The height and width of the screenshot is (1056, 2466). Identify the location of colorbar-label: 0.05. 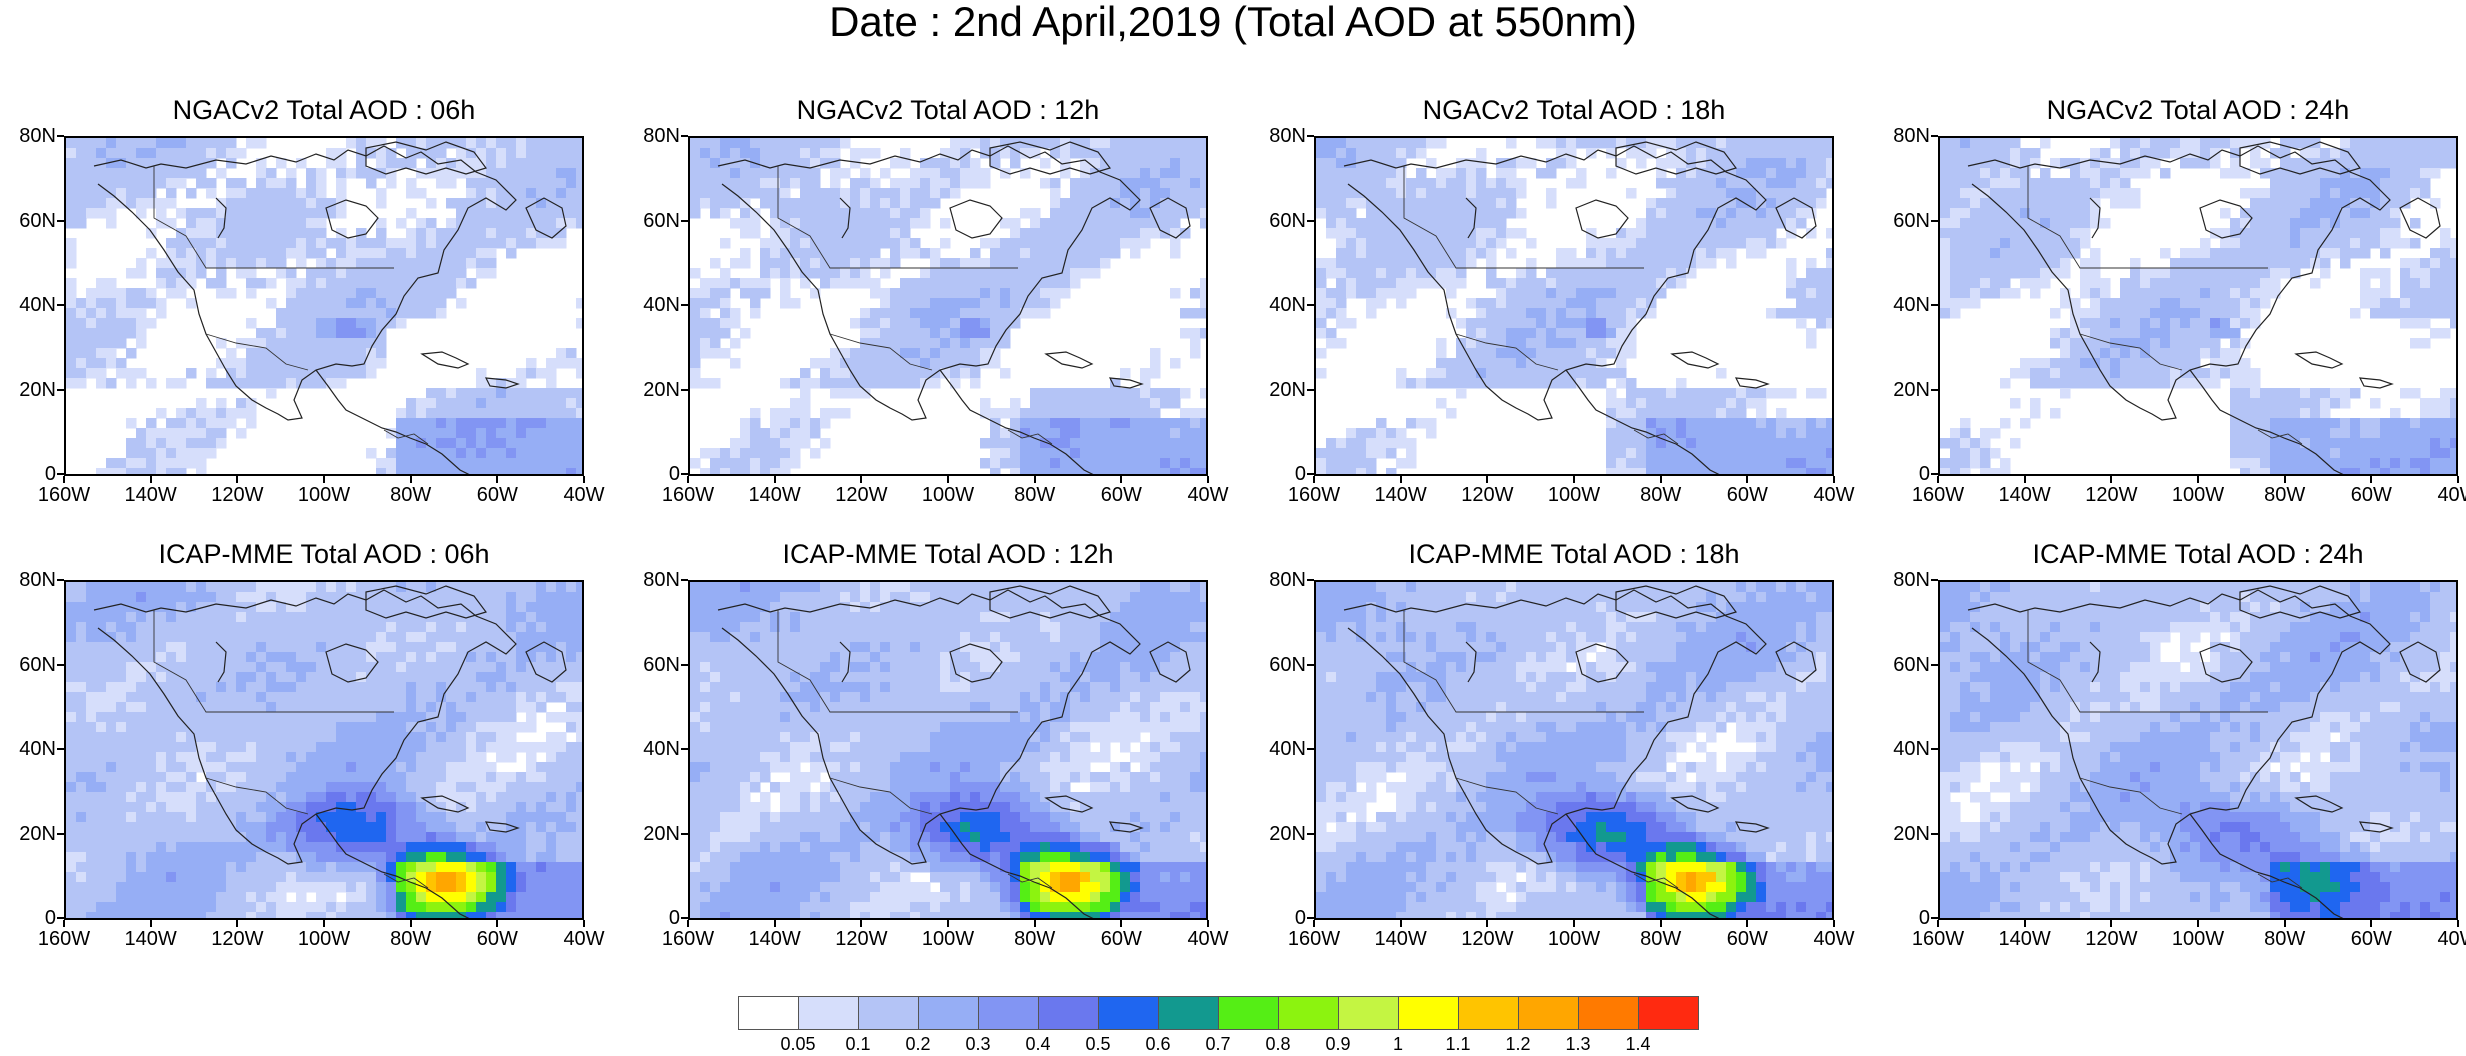
(798, 1044).